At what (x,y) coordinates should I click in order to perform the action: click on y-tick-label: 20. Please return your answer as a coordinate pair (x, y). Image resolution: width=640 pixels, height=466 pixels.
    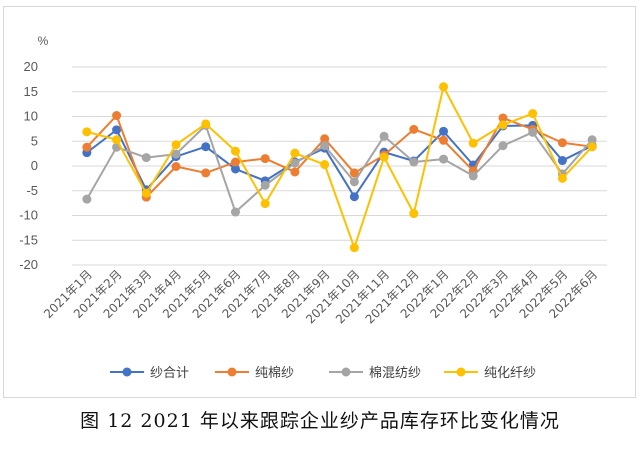
    Looking at the image, I should click on (31, 66).